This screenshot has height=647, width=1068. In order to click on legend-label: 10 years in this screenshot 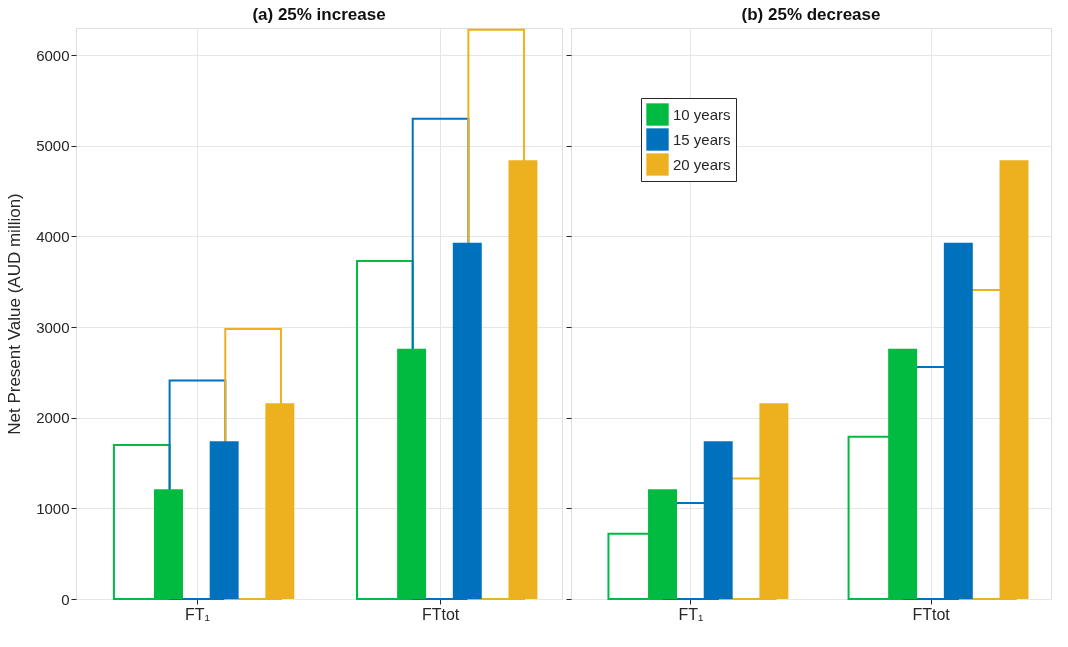, I will do `click(702, 114)`.